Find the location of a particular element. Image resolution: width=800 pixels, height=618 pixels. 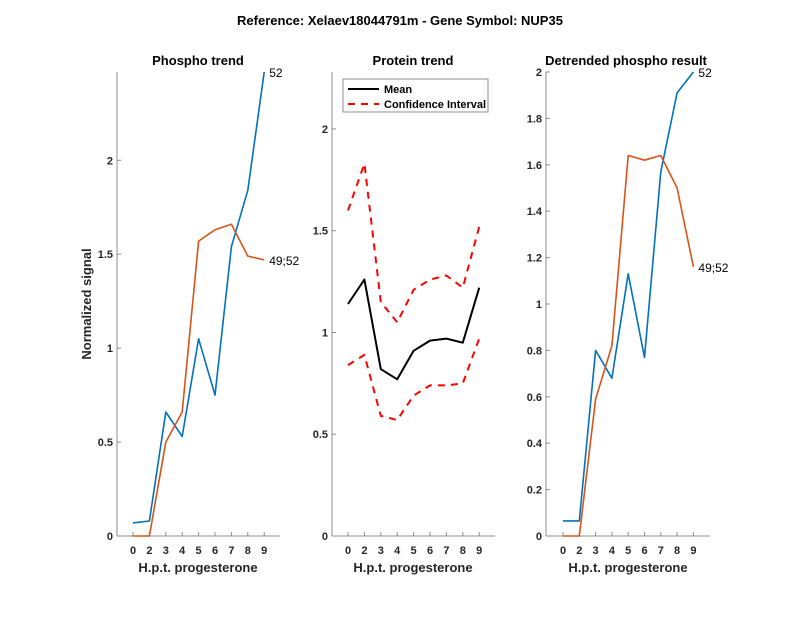

legend: Mean Confidence Interval is located at coordinates (415, 95).